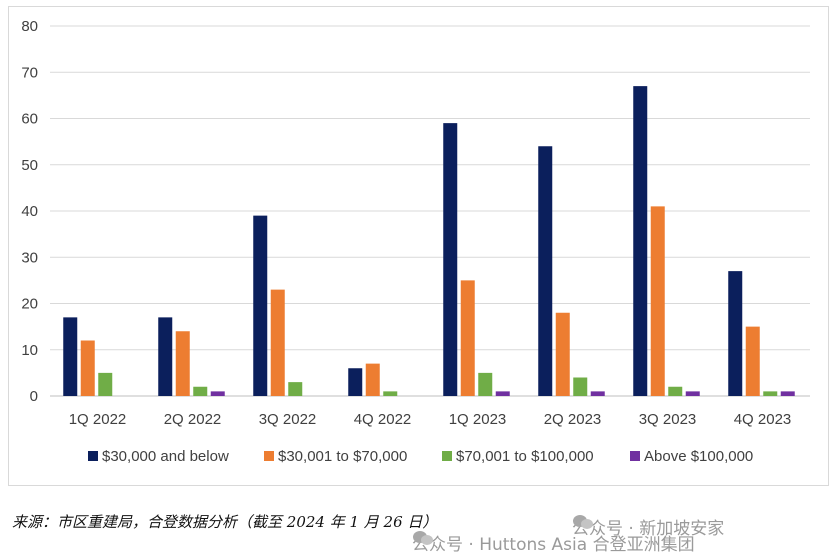  I want to click on watermark-1: 公众号 · 新加坡安家, so click(648, 526).